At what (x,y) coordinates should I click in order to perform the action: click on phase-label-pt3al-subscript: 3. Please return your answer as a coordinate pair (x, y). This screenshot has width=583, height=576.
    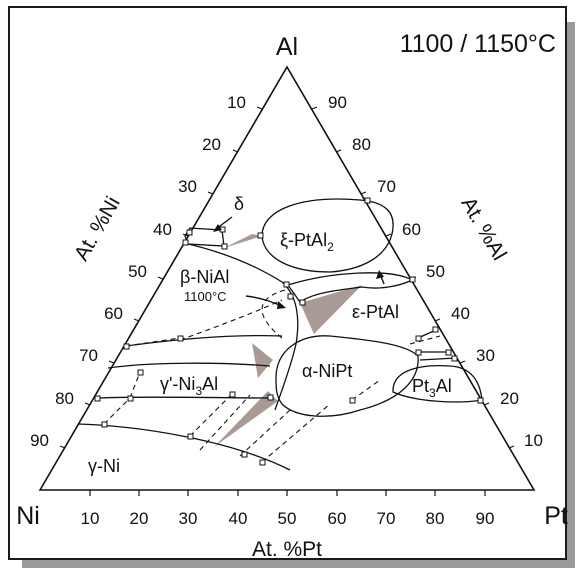
    Looking at the image, I should click on (432, 393).